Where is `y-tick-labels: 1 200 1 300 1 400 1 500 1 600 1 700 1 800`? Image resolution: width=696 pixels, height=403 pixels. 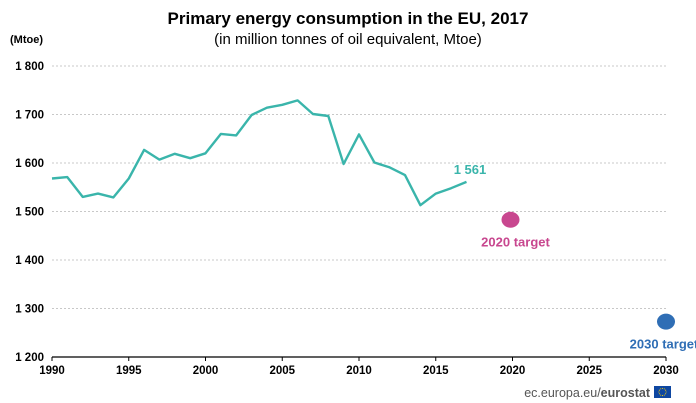 y-tick-labels: 1 200 1 300 1 400 1 500 1 600 1 700 1 800 is located at coordinates (29, 212).